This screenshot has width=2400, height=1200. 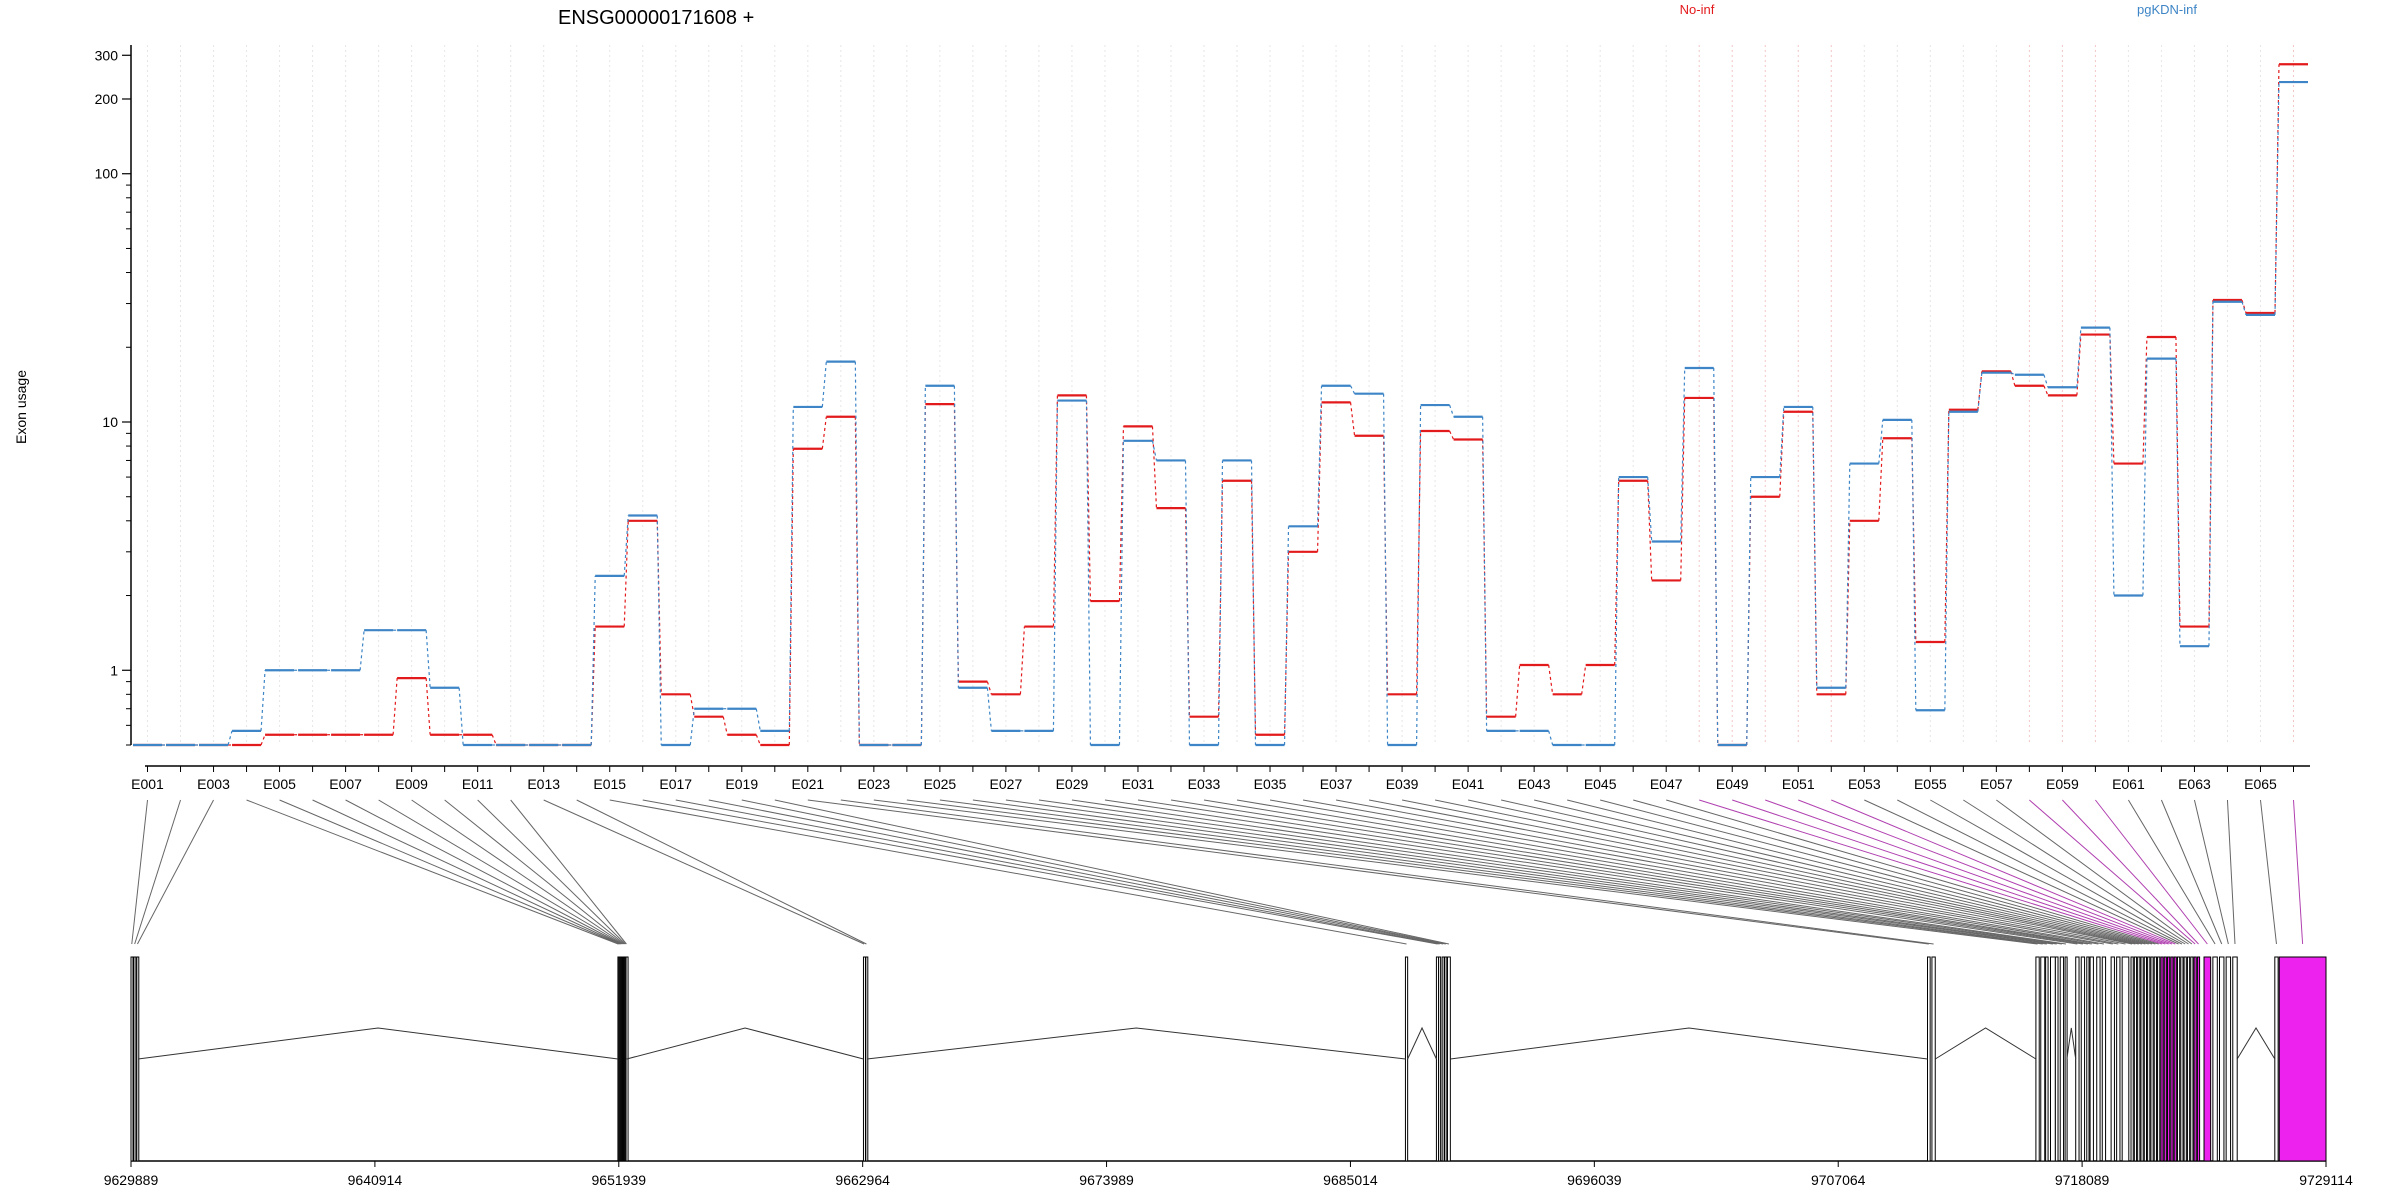 What do you see at coordinates (107, 55) in the screenshot?
I see `y-tick-label: 300` at bounding box center [107, 55].